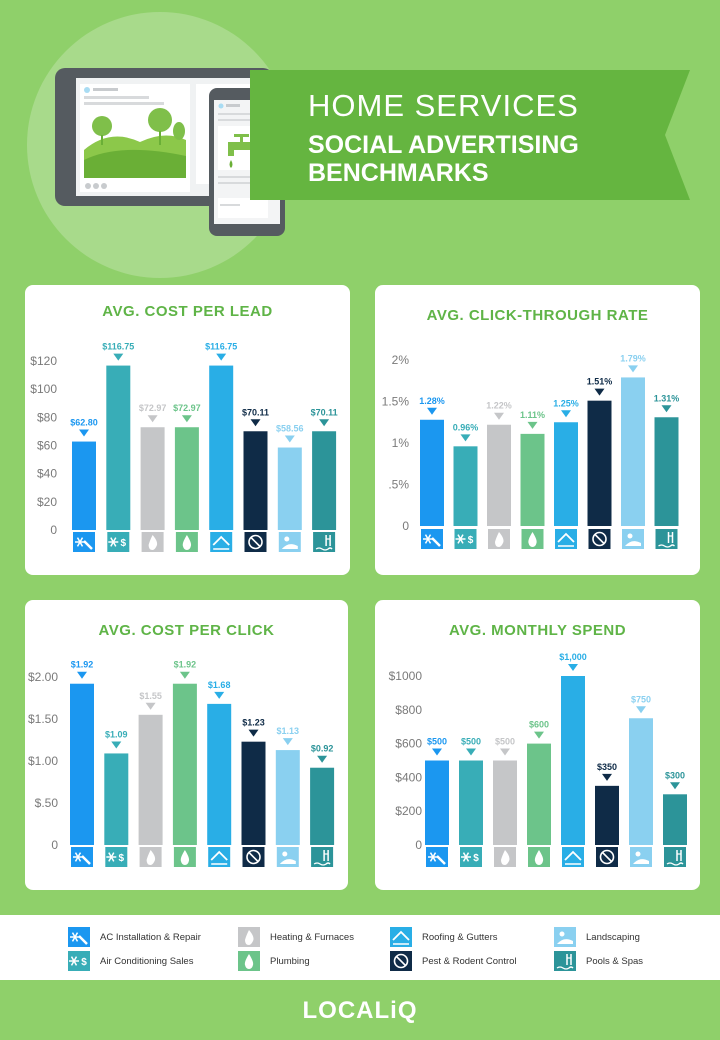 Image resolution: width=720 pixels, height=1040 pixels. I want to click on legend-label: Pest & Rodent Control, so click(469, 961).